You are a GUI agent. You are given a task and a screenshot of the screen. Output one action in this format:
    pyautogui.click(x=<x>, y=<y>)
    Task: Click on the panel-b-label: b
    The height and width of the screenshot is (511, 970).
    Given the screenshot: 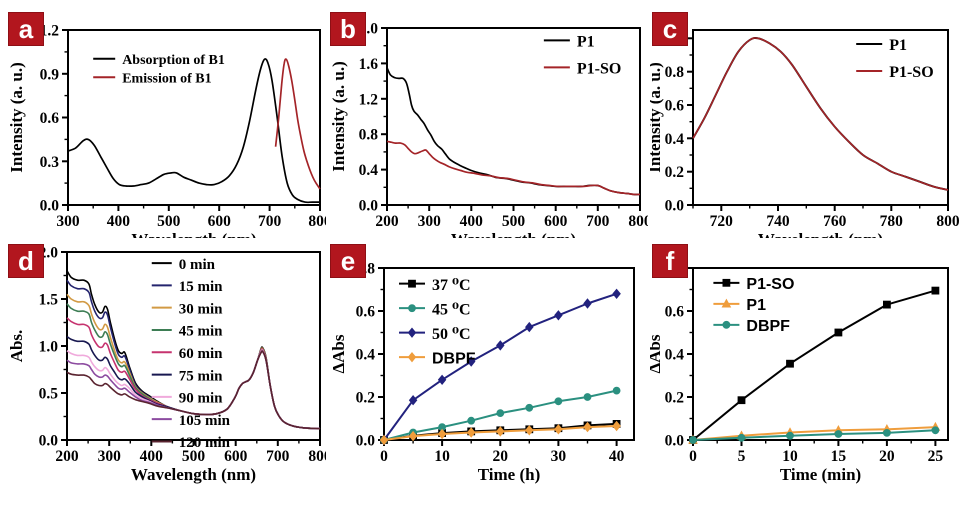 What is the action you would take?
    pyautogui.click(x=348, y=29)
    